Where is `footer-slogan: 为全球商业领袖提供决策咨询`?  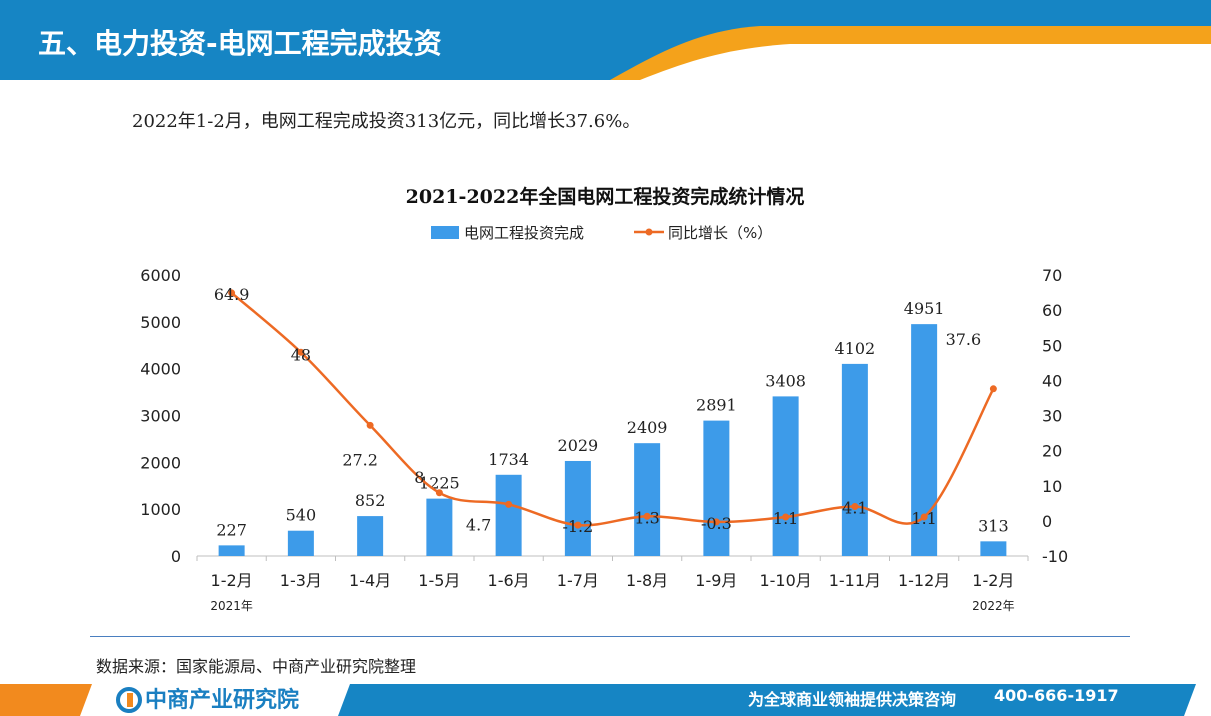 footer-slogan: 为全球商业领袖提供决策咨询 is located at coordinates (852, 699).